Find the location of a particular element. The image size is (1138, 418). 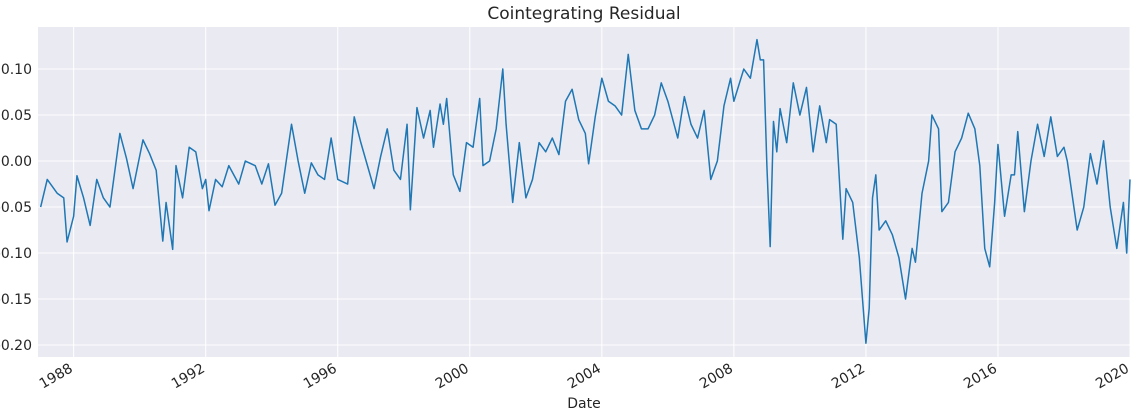

y-tick-label: -0.15 is located at coordinates (16, 300).